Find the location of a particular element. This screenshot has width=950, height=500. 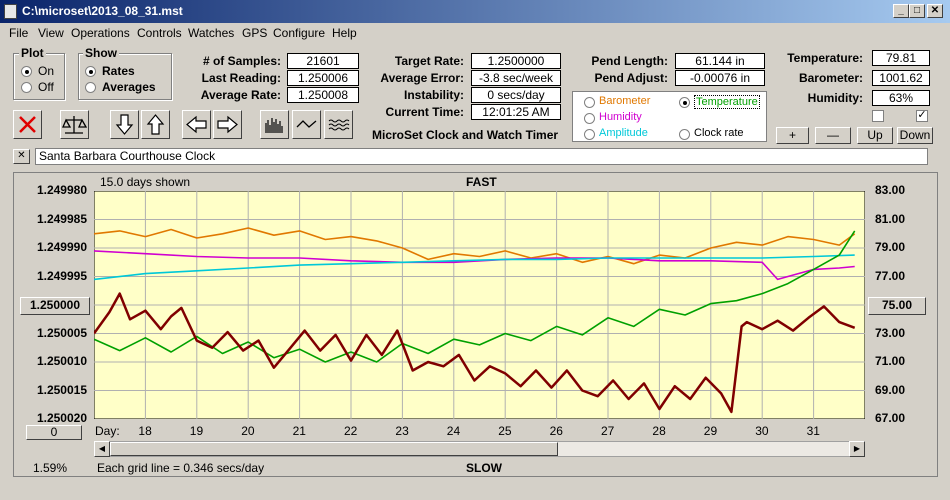

plot-off-label: Off is located at coordinates (46, 87).